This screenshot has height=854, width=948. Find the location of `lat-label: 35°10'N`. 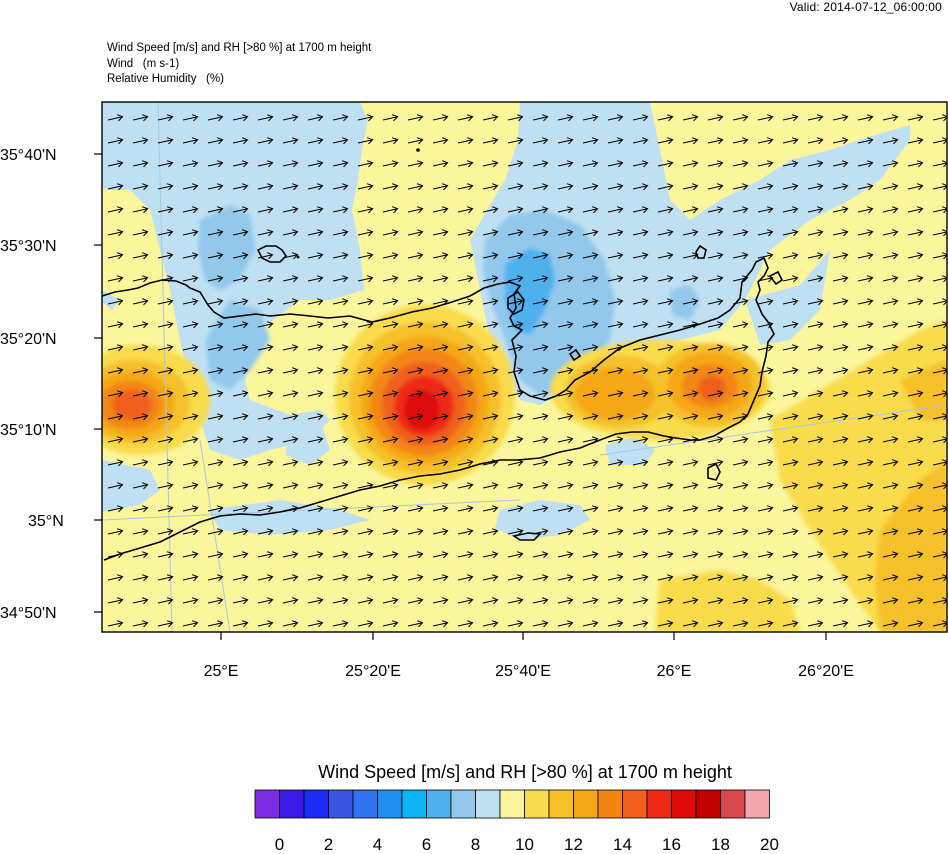

lat-label: 35°10'N is located at coordinates (28, 430).